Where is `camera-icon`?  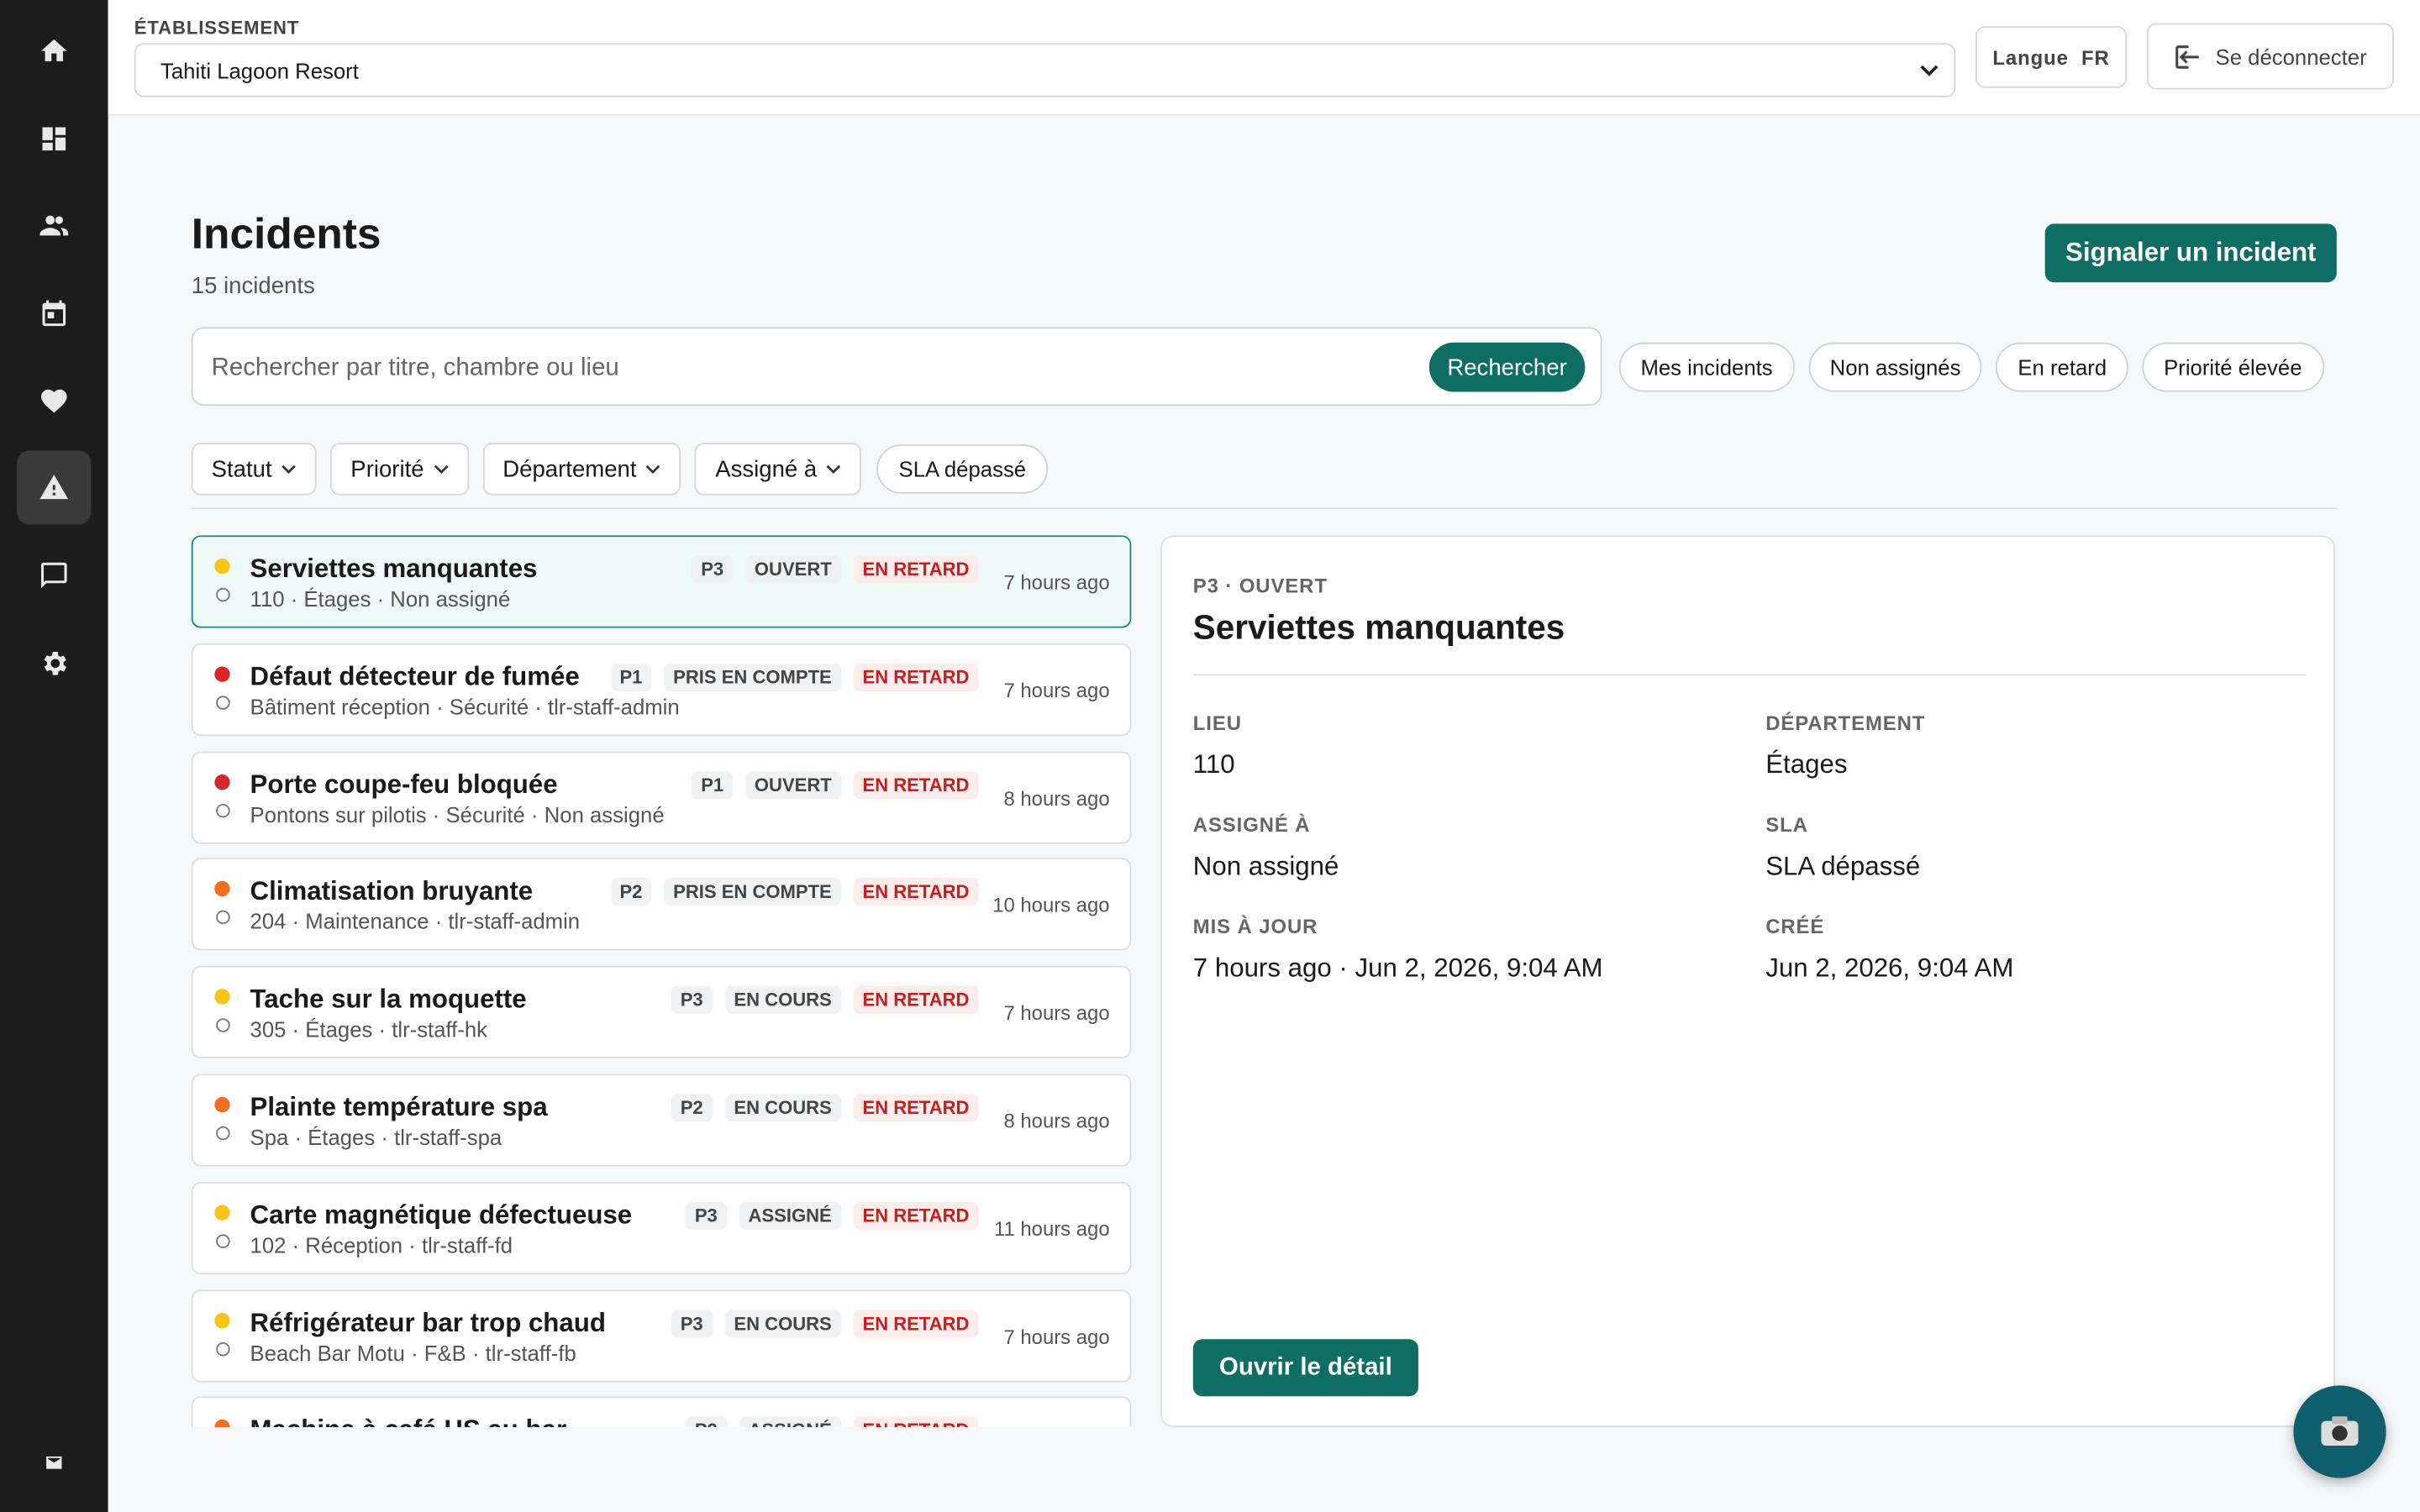 camera-icon is located at coordinates (2340, 1431).